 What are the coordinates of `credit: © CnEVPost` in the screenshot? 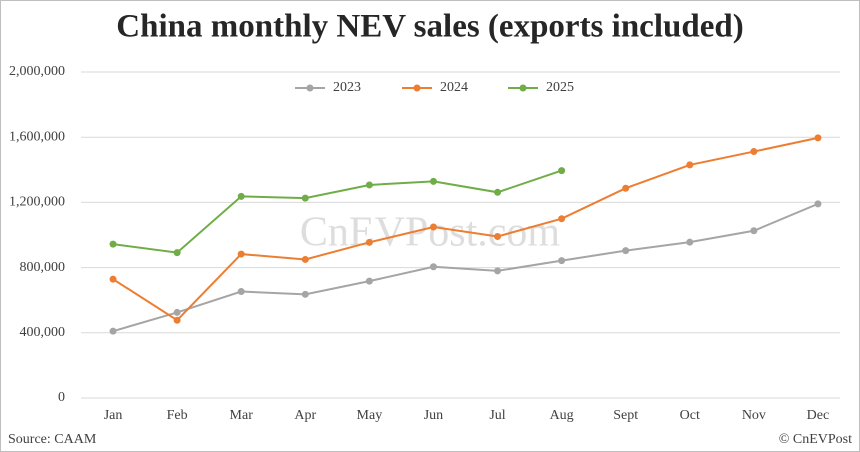 It's located at (815, 439).